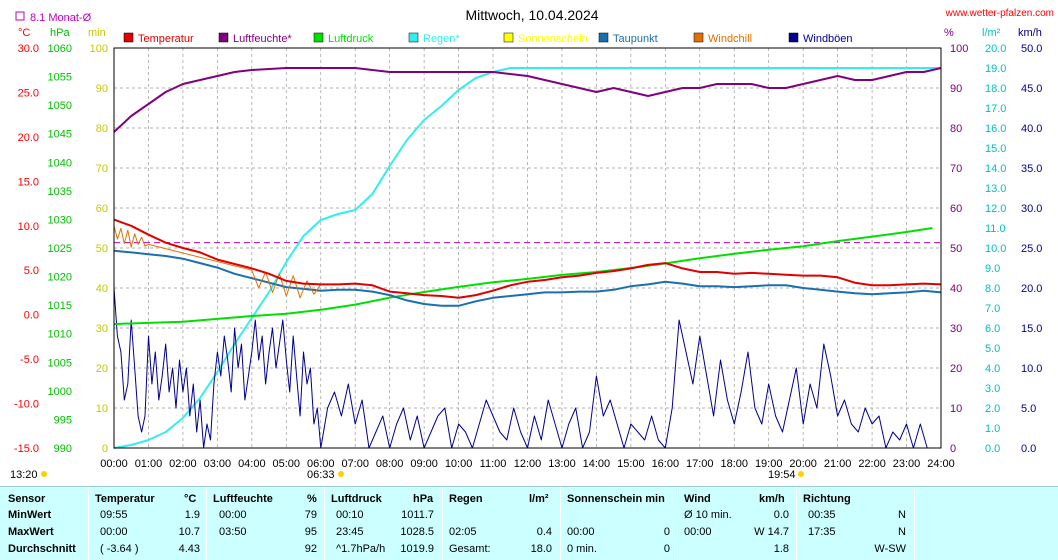 This screenshot has height=560, width=1058. I want to click on kmh-tick: 25.0, so click(1031, 249).